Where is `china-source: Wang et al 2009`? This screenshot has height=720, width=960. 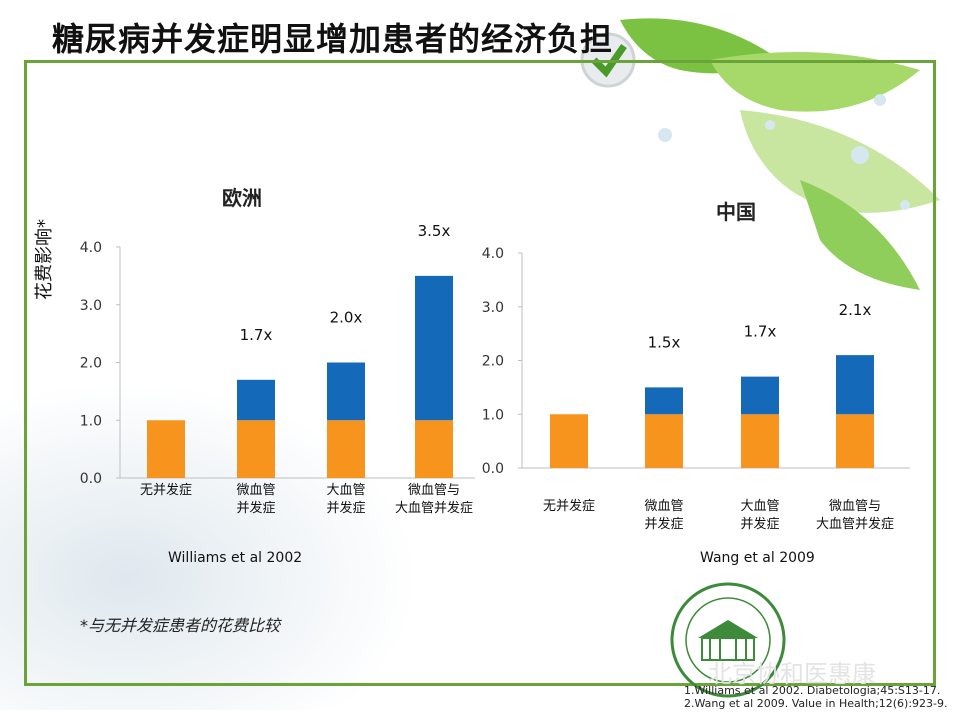
china-source: Wang et al 2009 is located at coordinates (757, 558).